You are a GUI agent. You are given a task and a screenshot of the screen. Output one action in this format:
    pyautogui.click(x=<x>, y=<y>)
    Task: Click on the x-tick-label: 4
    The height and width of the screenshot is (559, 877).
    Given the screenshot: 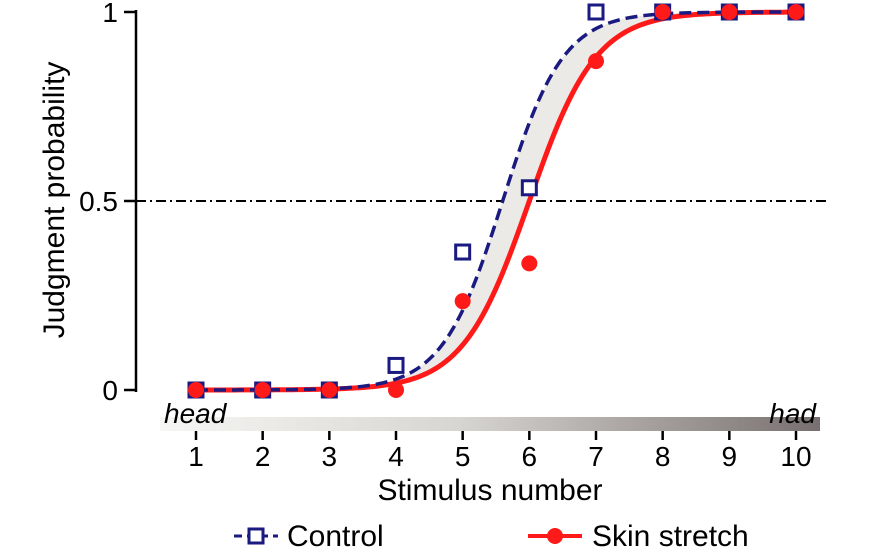 What is the action you would take?
    pyautogui.click(x=396, y=456)
    